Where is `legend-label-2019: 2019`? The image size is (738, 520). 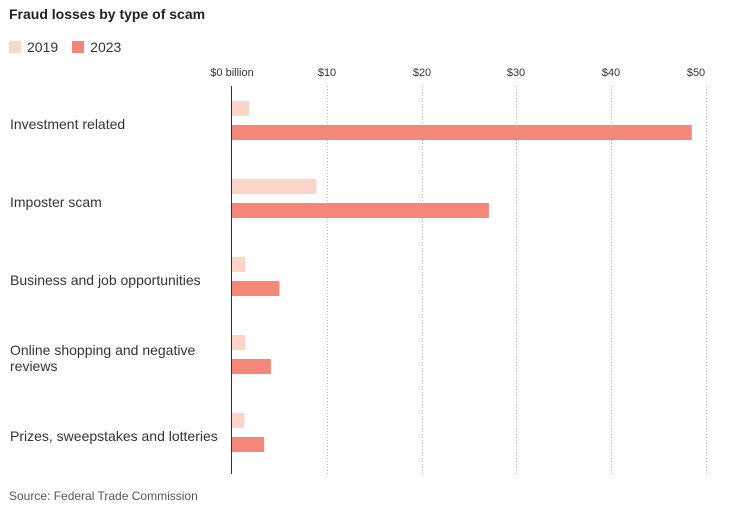 legend-label-2019: 2019 is located at coordinates (43, 47).